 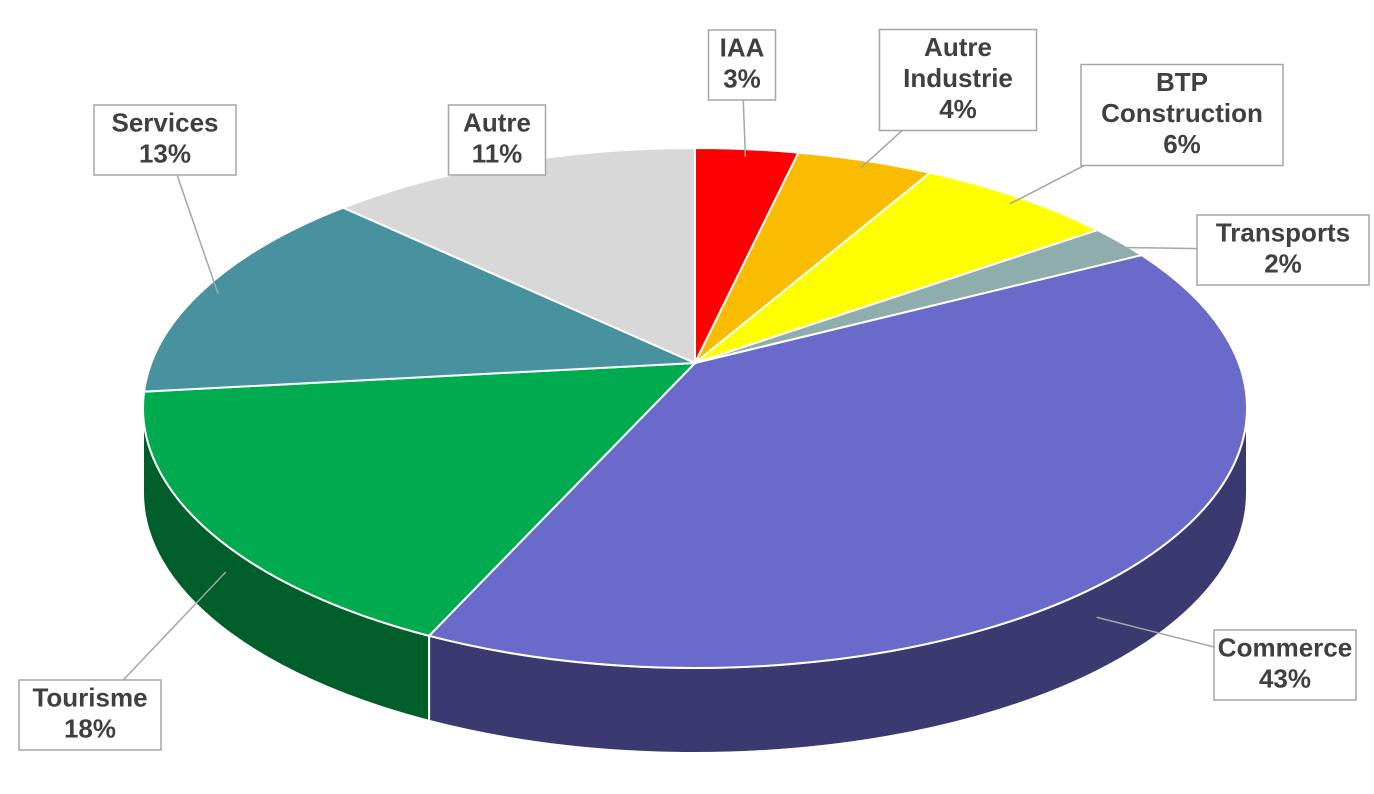 What do you see at coordinates (497, 122) in the screenshot?
I see `category-label: Autre` at bounding box center [497, 122].